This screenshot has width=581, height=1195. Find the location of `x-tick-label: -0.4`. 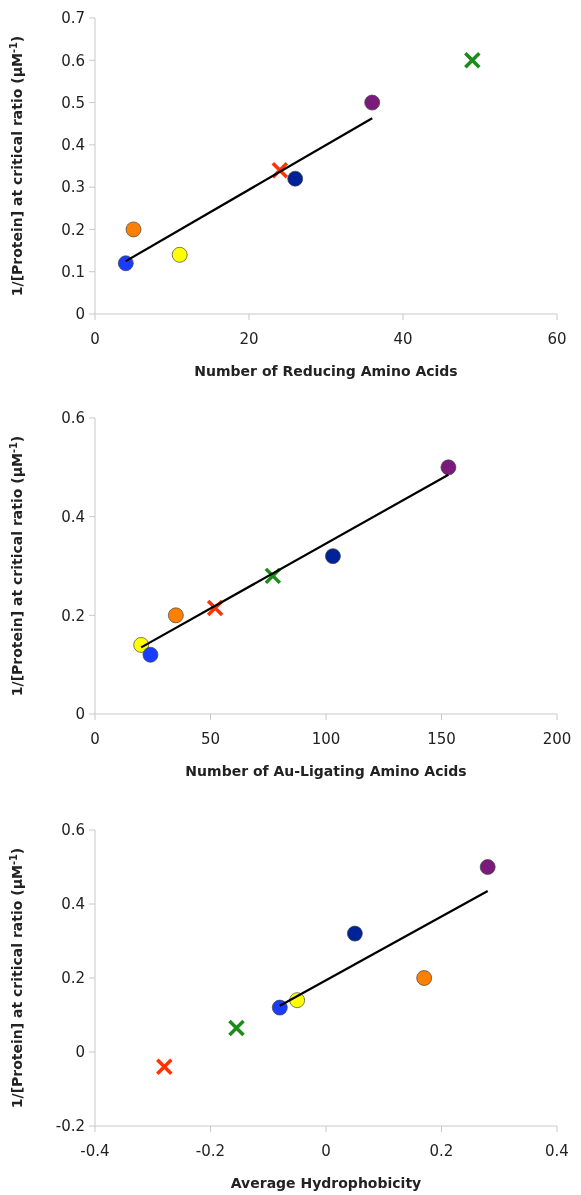

x-tick-label: -0.4 is located at coordinates (95, 1151).